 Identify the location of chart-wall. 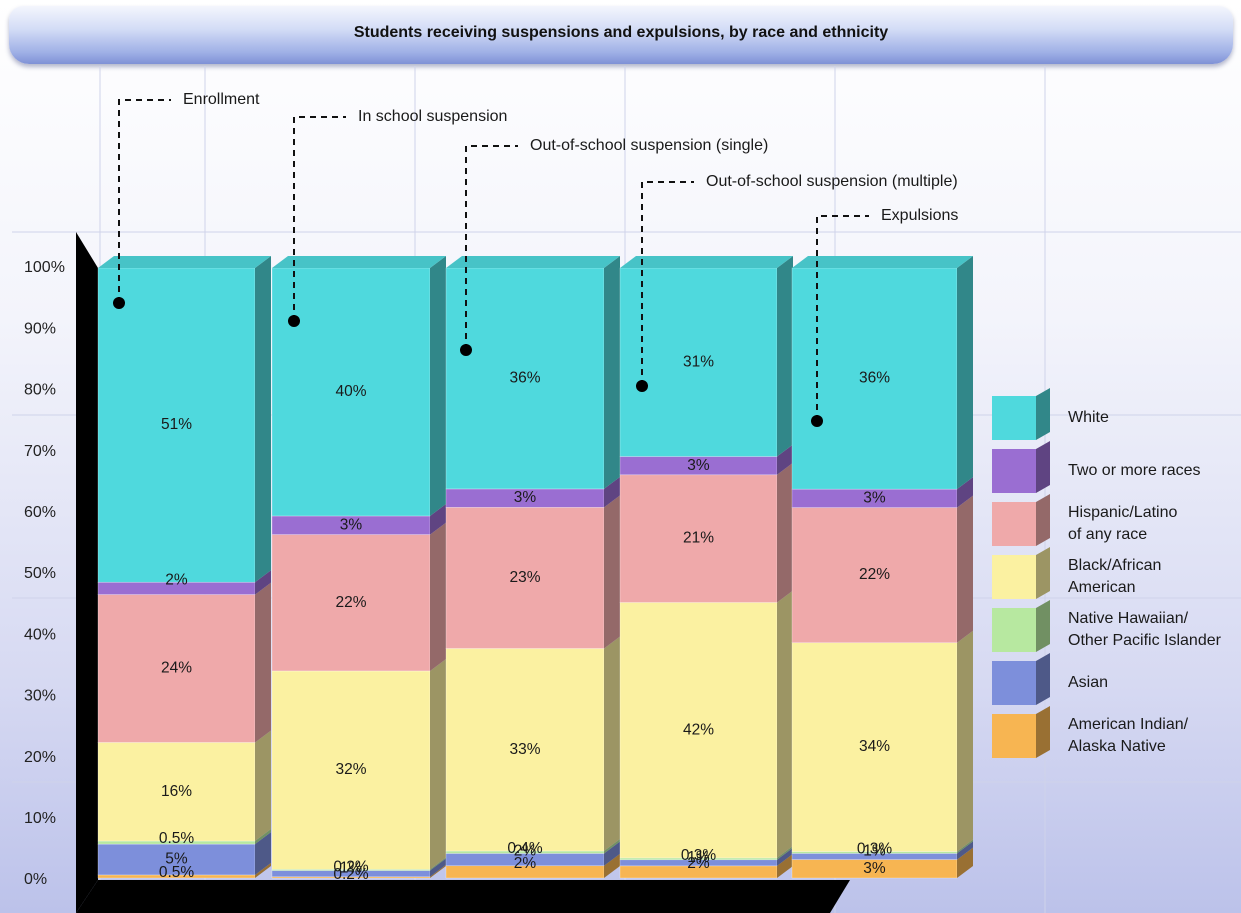
(87, 572).